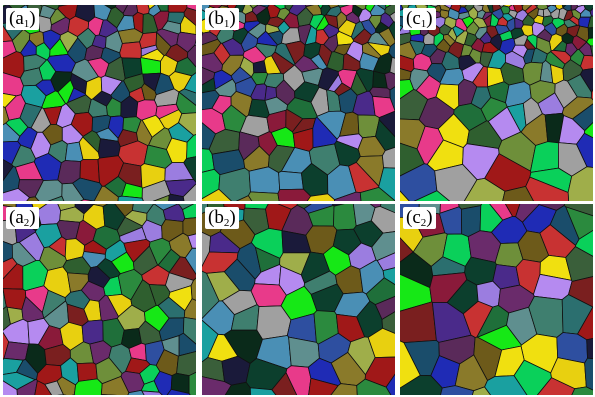  What do you see at coordinates (22, 19) in the screenshot?
I see `panel-label: (a1)` at bounding box center [22, 19].